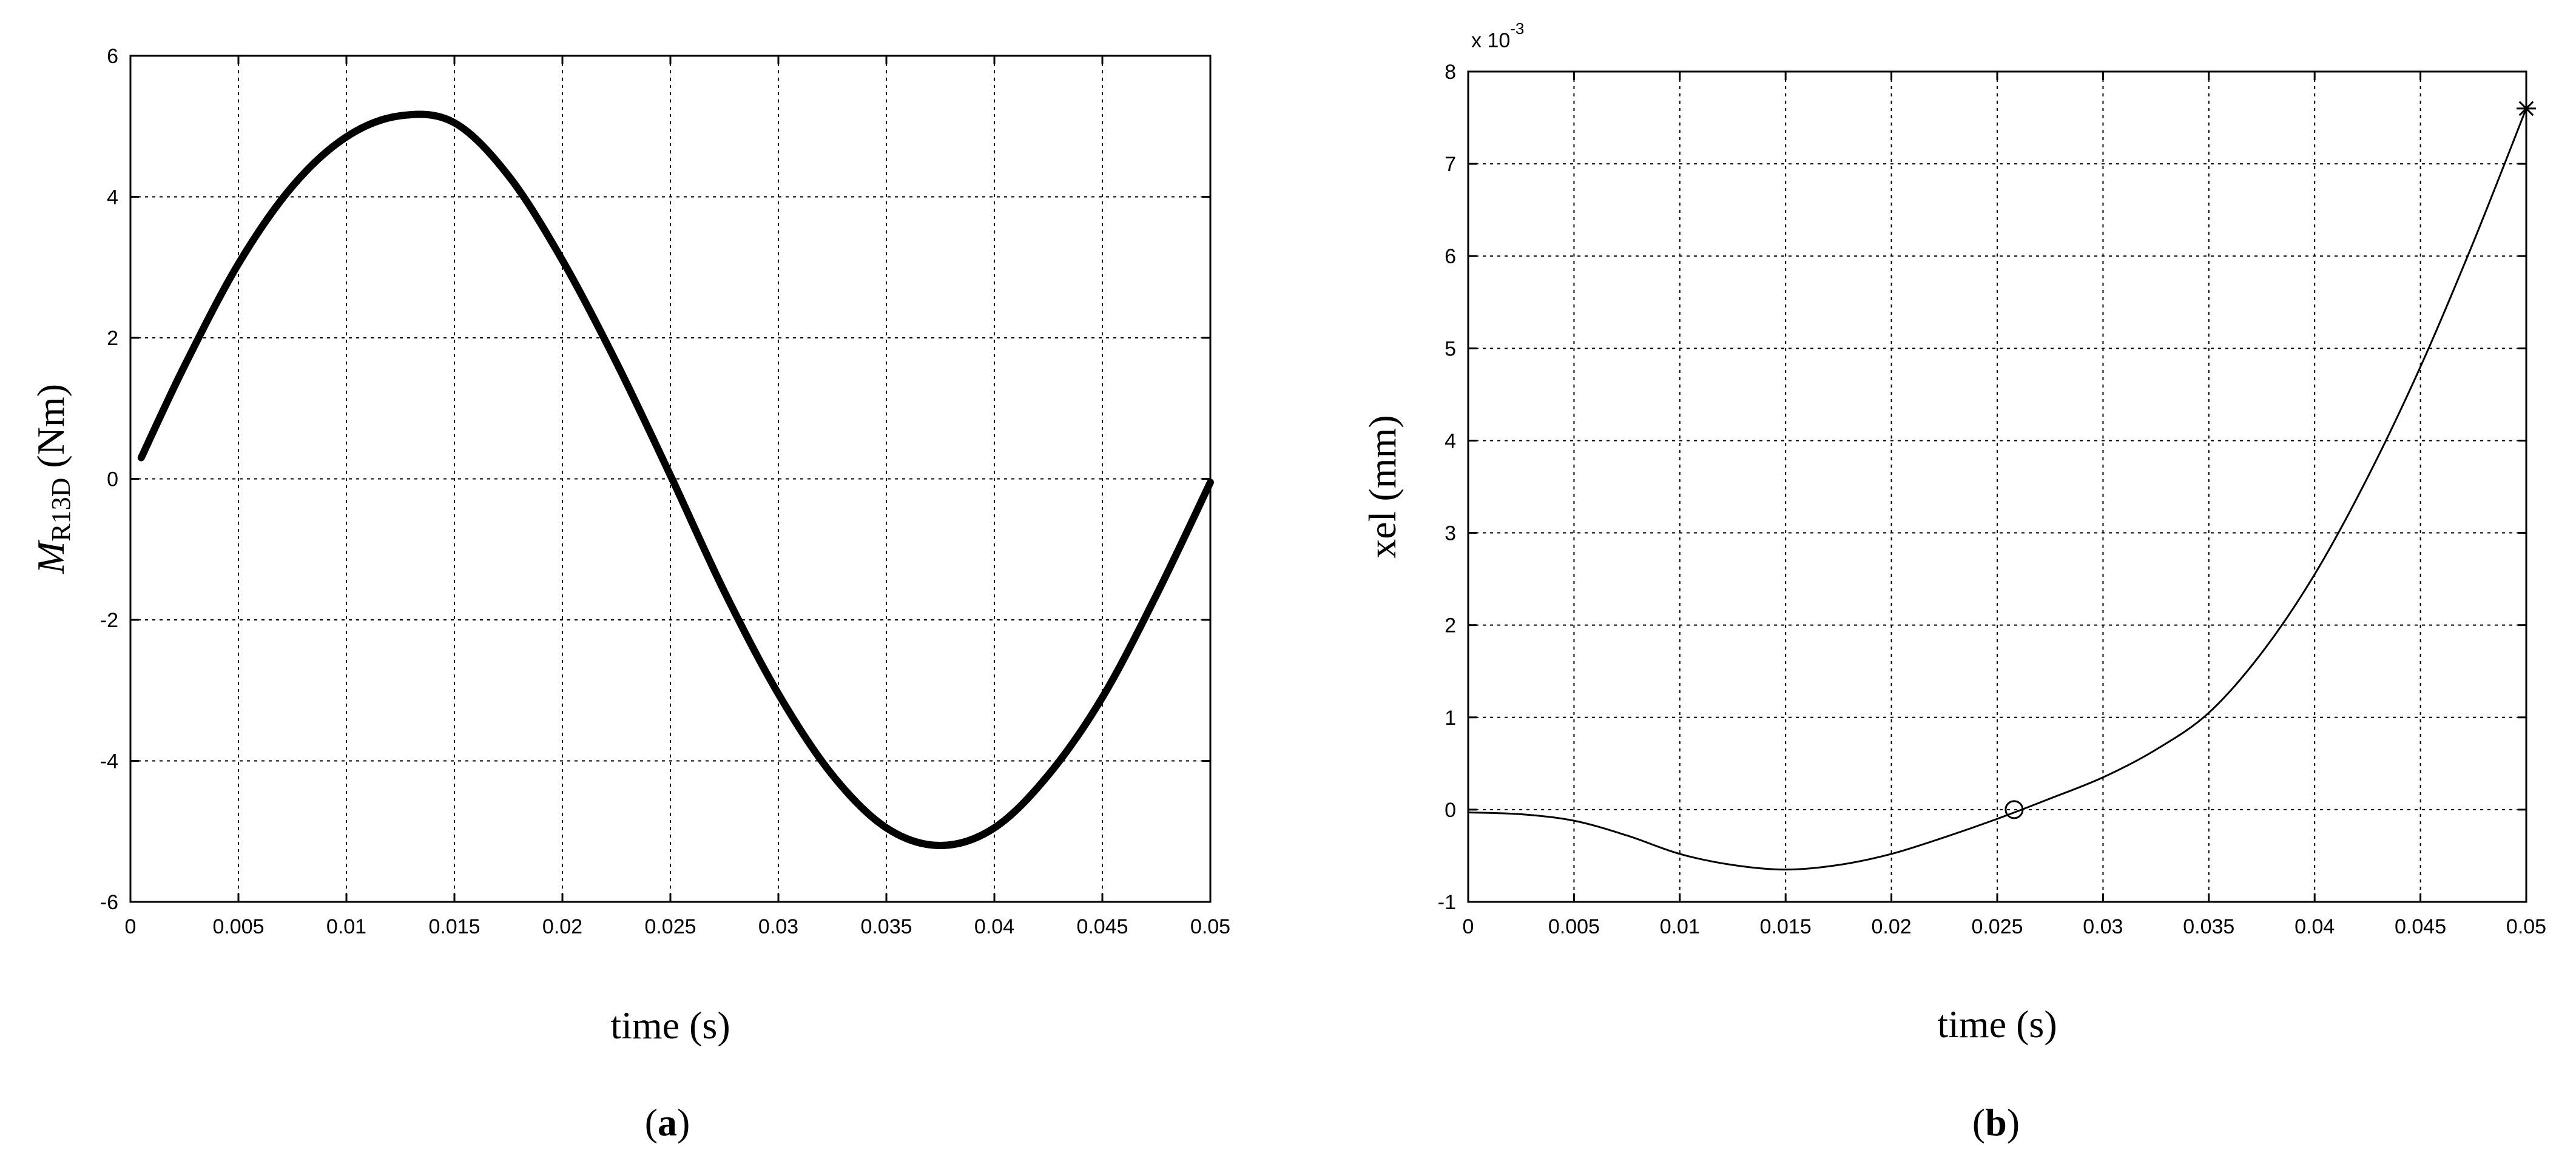 The width and height of the screenshot is (2576, 1173). Describe the element at coordinates (1450, 533) in the screenshot. I see `y-tick-label: 3` at that location.